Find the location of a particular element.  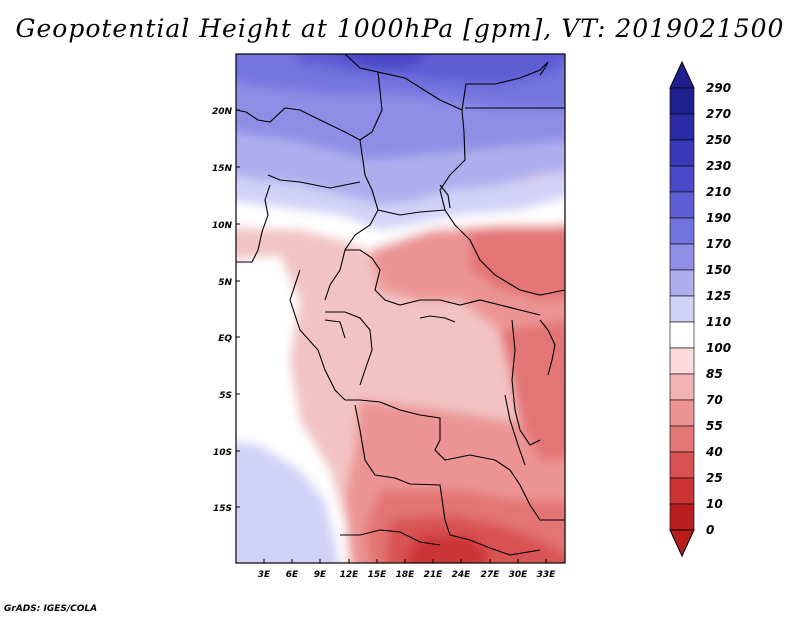

colorbar-label: 170 is located at coordinates (718, 244).